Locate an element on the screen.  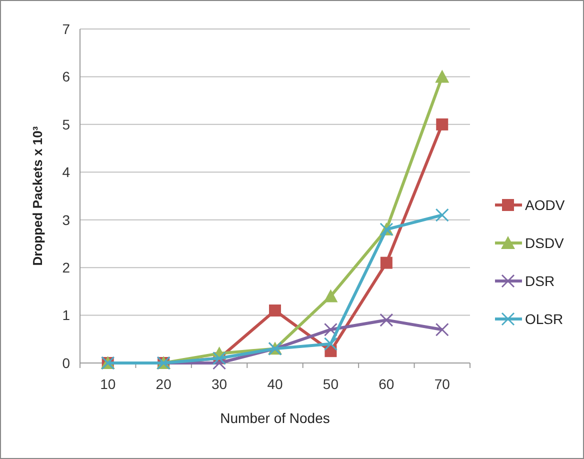
y-tick-label: 5 is located at coordinates (66, 124).